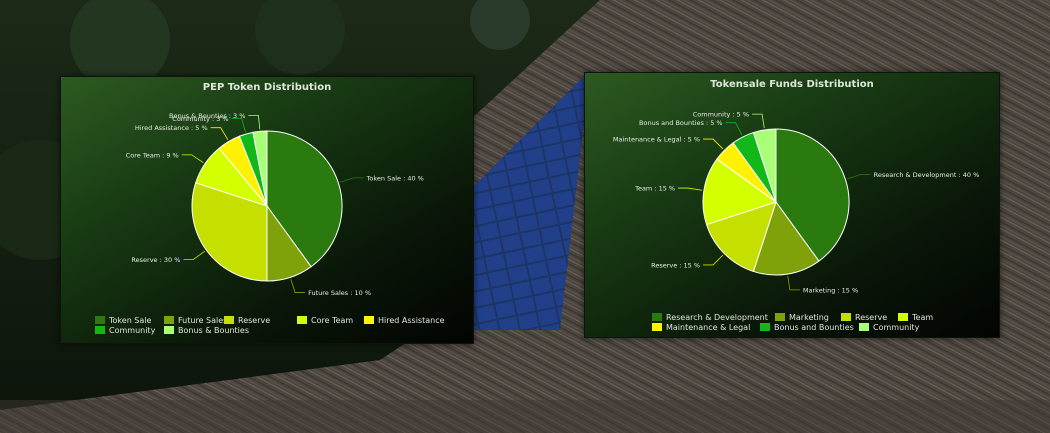 This screenshot has height=433, width=1050. I want to click on legend-item: Bonus & Bounties, so click(206, 330).